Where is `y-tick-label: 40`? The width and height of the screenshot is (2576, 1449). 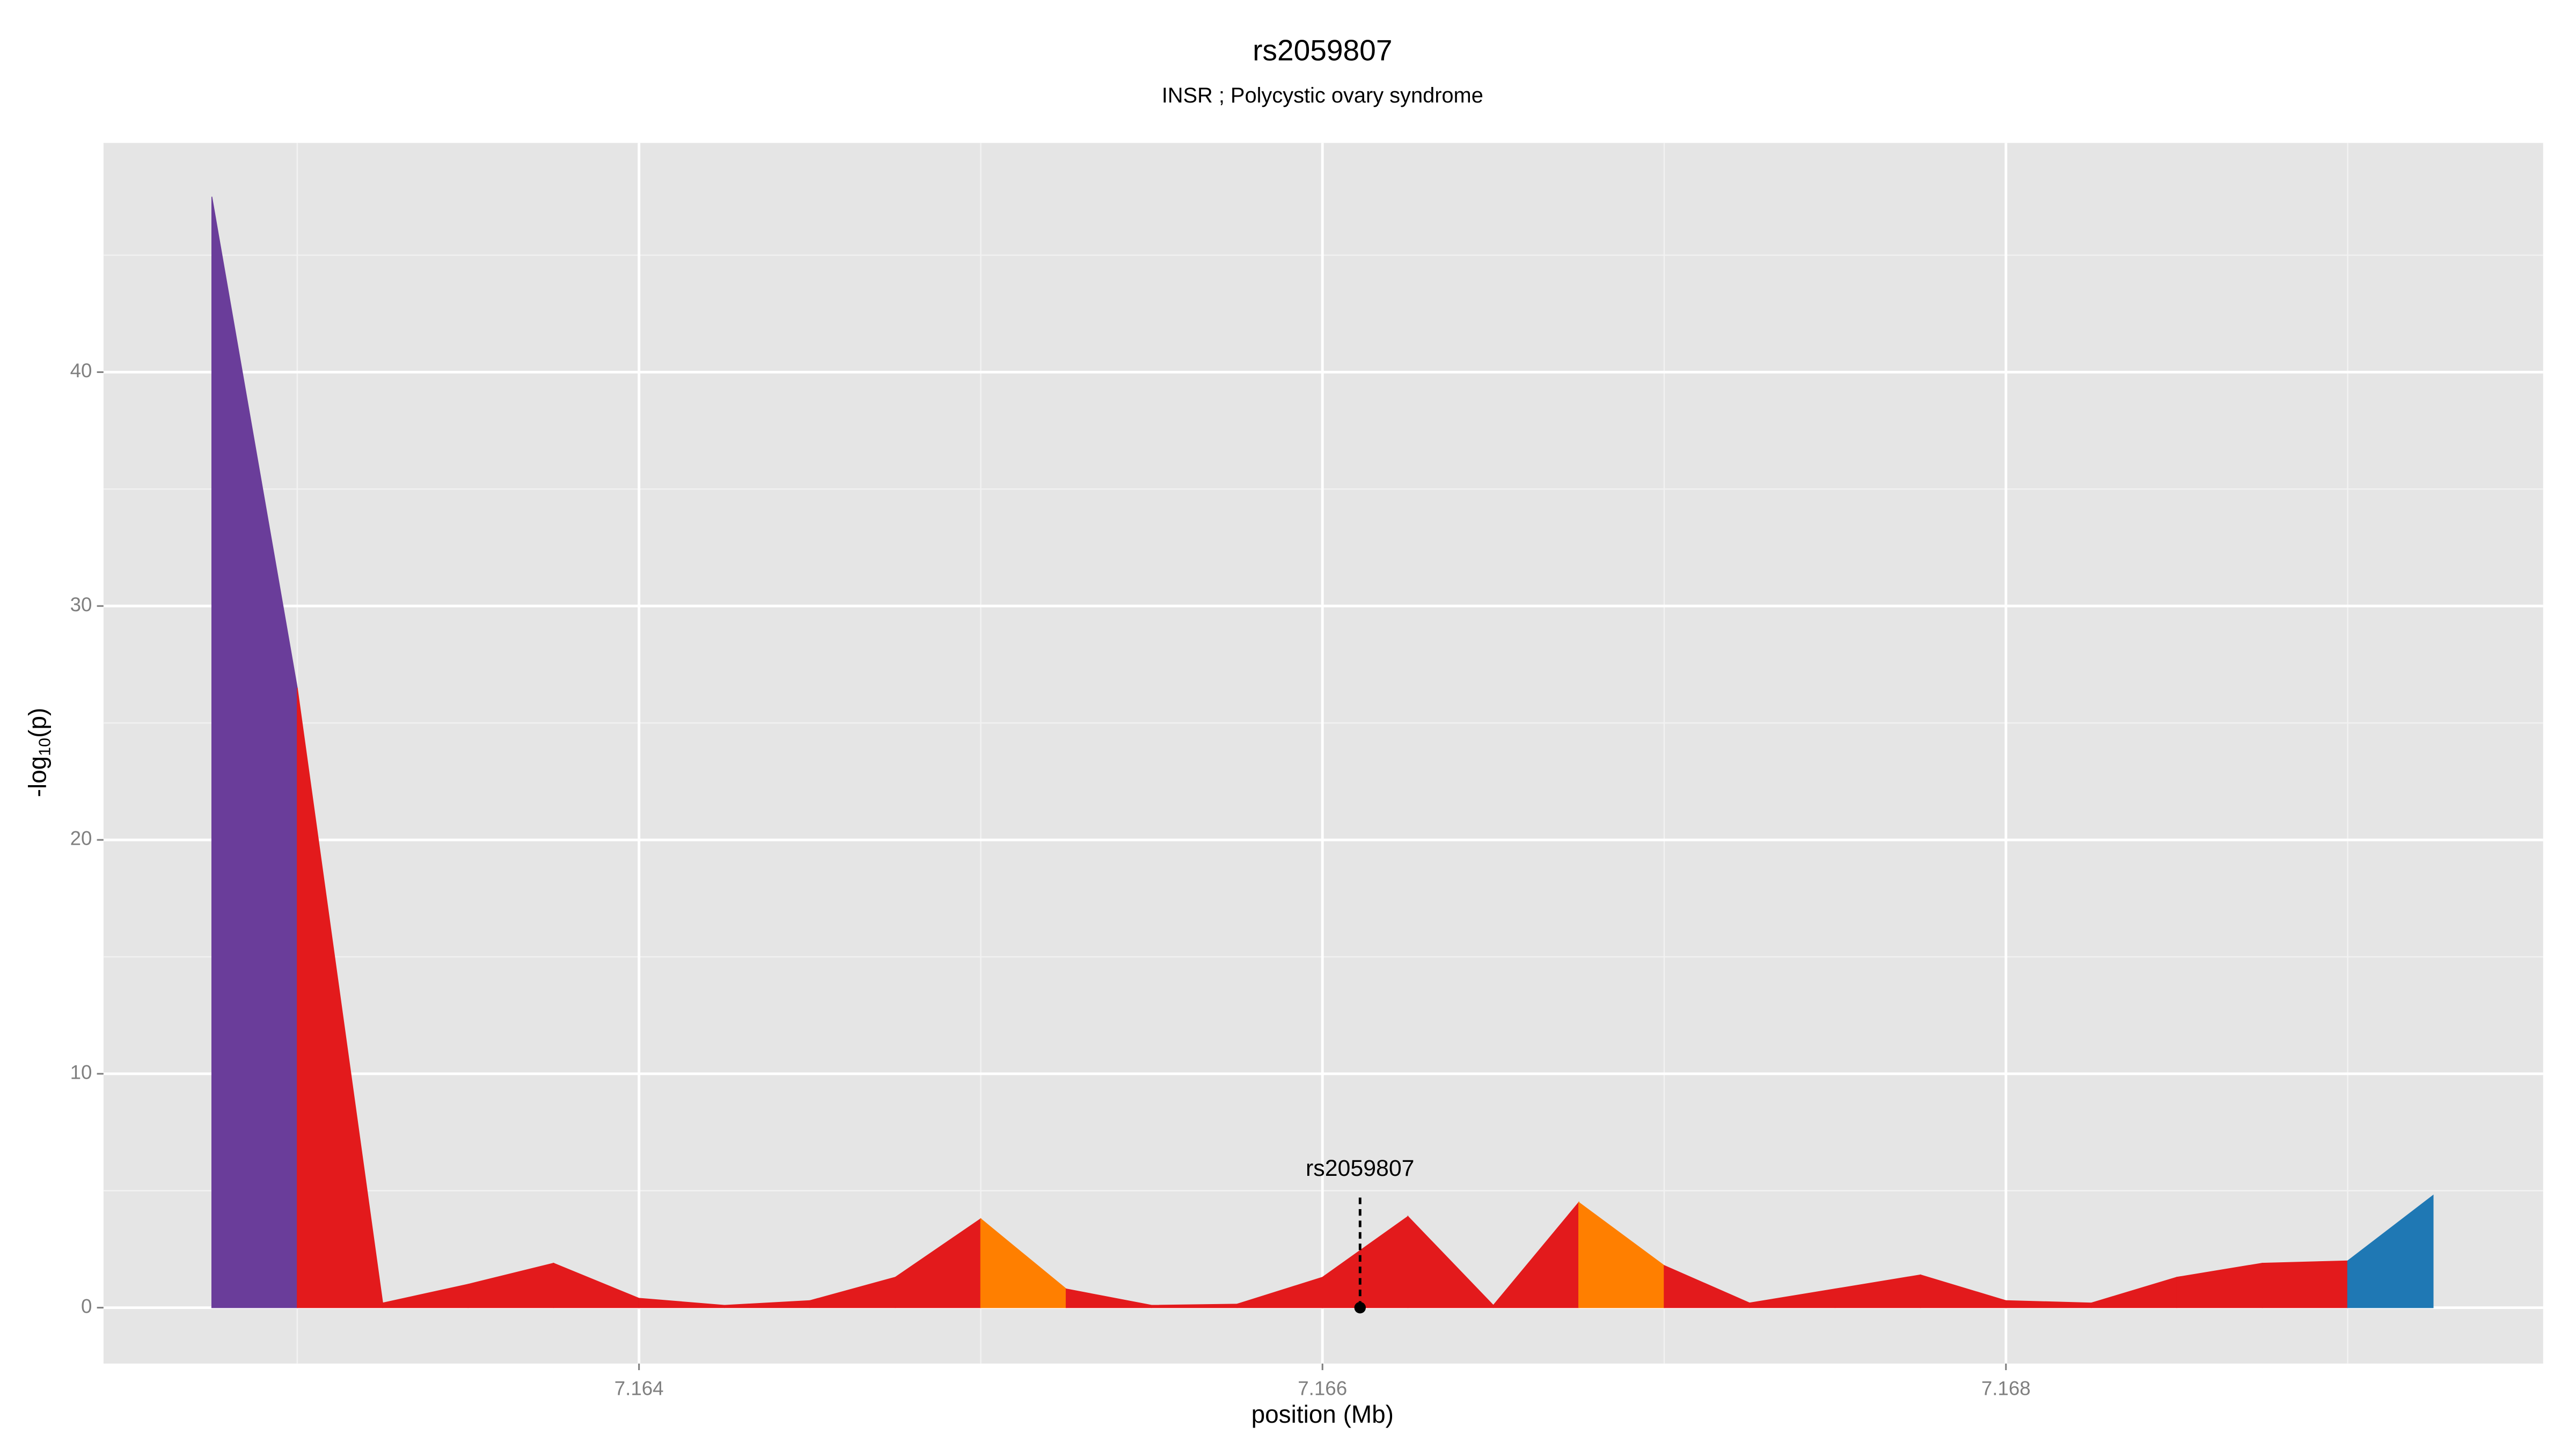
y-tick-label: 40 is located at coordinates (81, 371).